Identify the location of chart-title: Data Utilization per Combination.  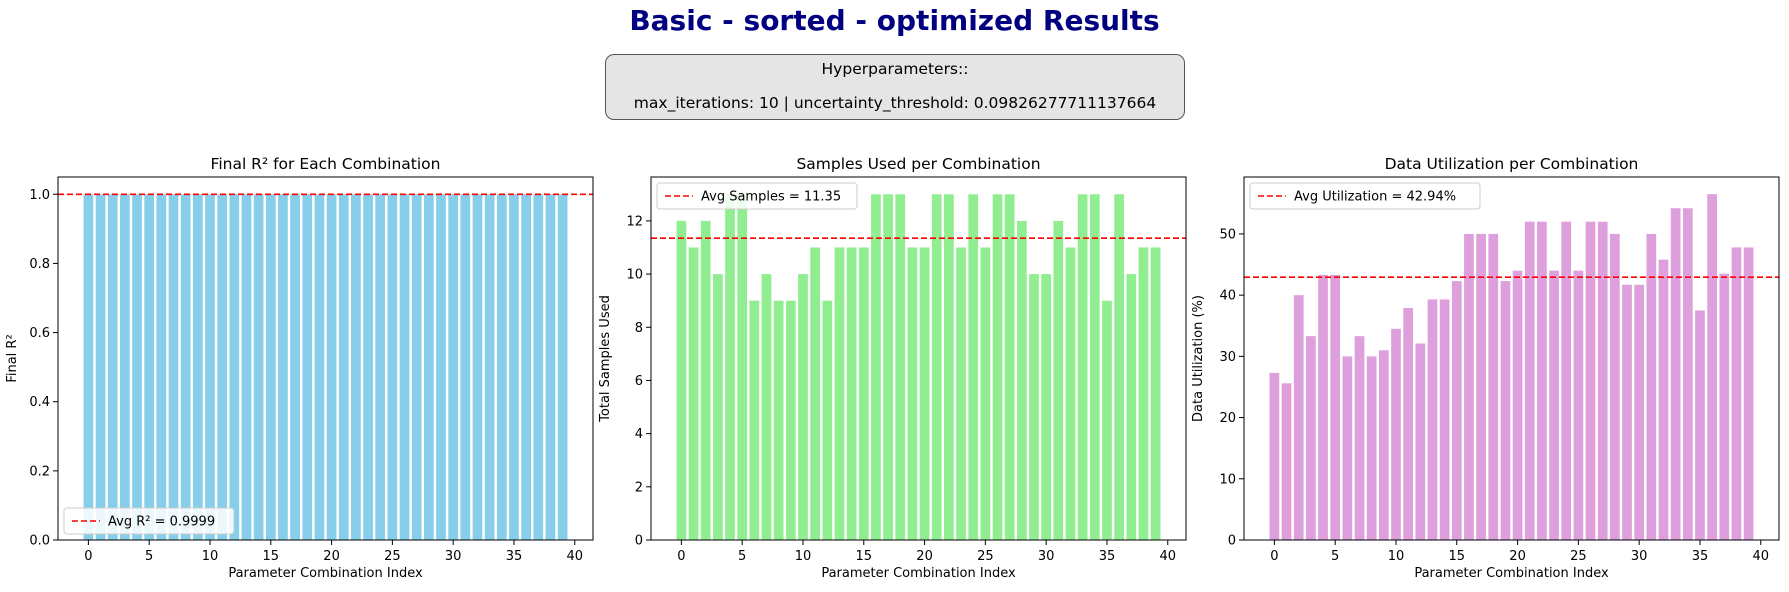
(1512, 164).